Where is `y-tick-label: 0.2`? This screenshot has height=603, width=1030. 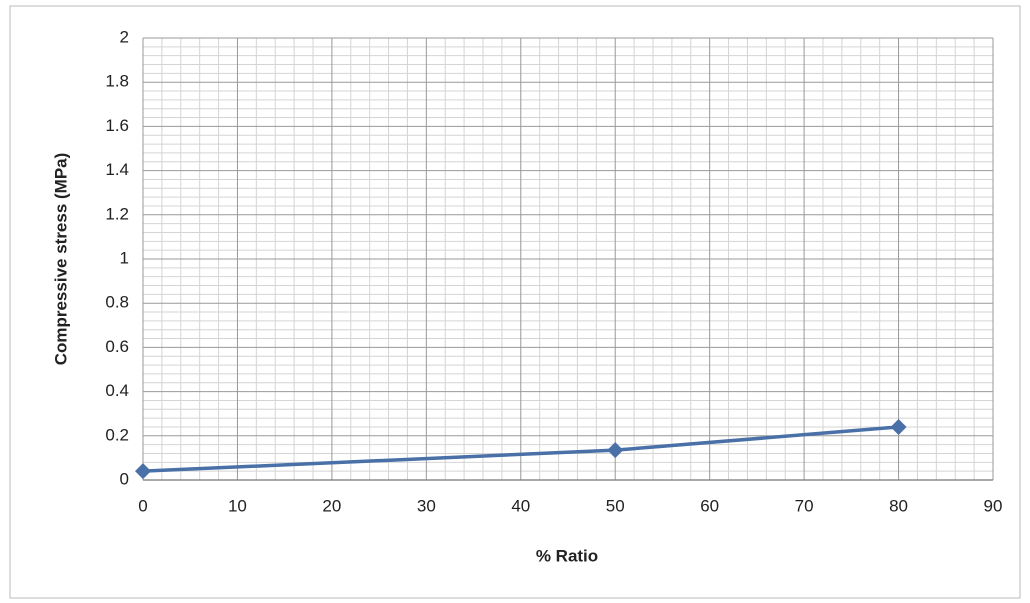
y-tick-label: 0.2 is located at coordinates (117, 434).